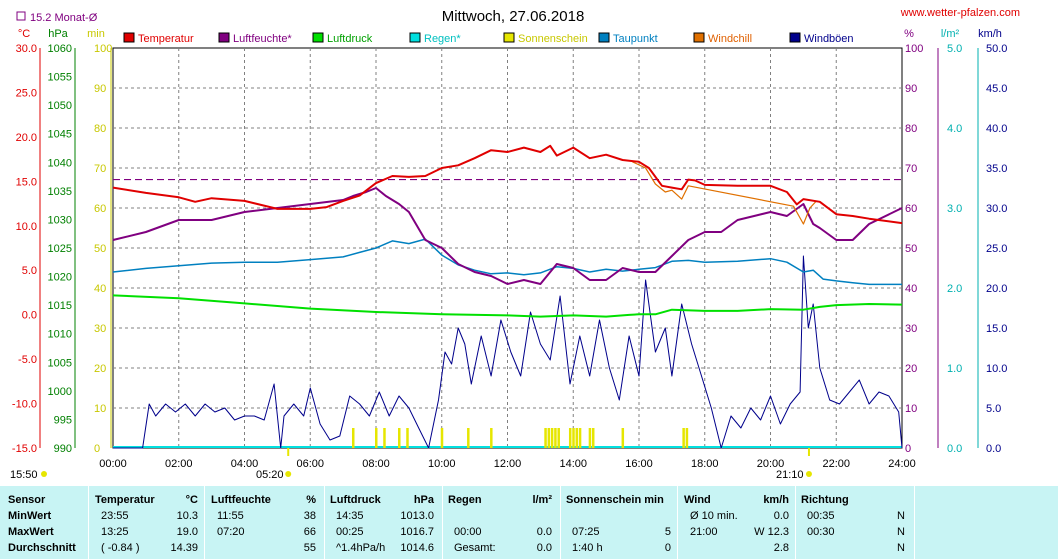 The height and width of the screenshot is (559, 1058). Describe the element at coordinates (100, 249) in the screenshot. I see `sunshine-tick-label: 50` at that location.